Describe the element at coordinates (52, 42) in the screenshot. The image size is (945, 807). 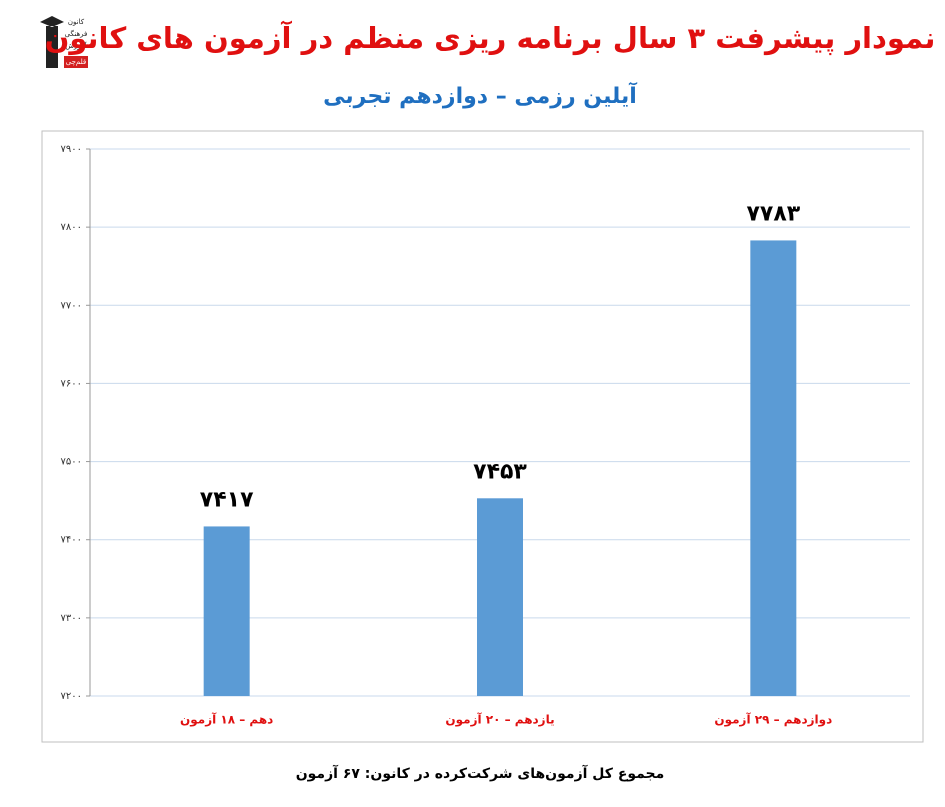
I see `logo-figure` at that location.